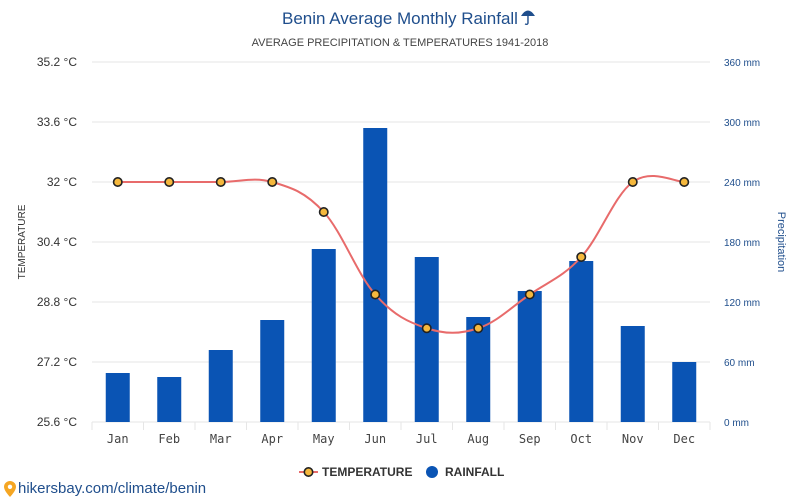  What do you see at coordinates (118, 439) in the screenshot?
I see `x-tick-label: Jan` at bounding box center [118, 439].